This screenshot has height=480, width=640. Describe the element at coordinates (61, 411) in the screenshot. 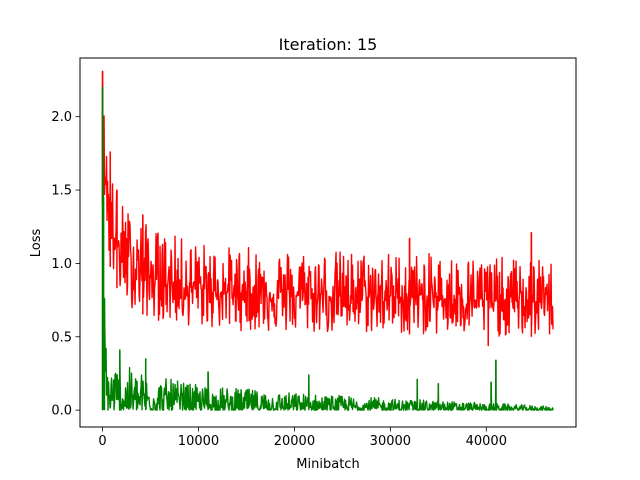

I see `y-tick-label: 0.0` at that location.